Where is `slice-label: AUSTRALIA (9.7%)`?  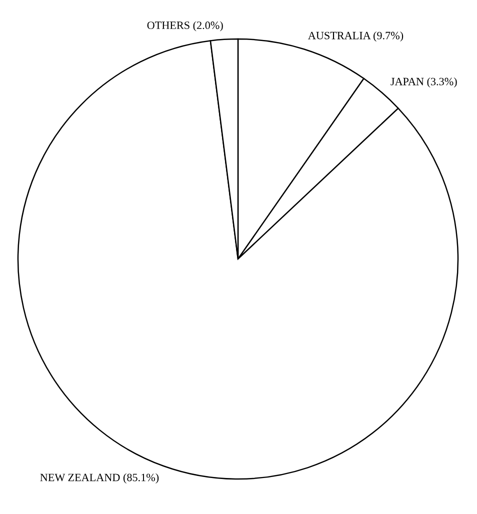 slice-label: AUSTRALIA (9.7%) is located at coordinates (356, 36).